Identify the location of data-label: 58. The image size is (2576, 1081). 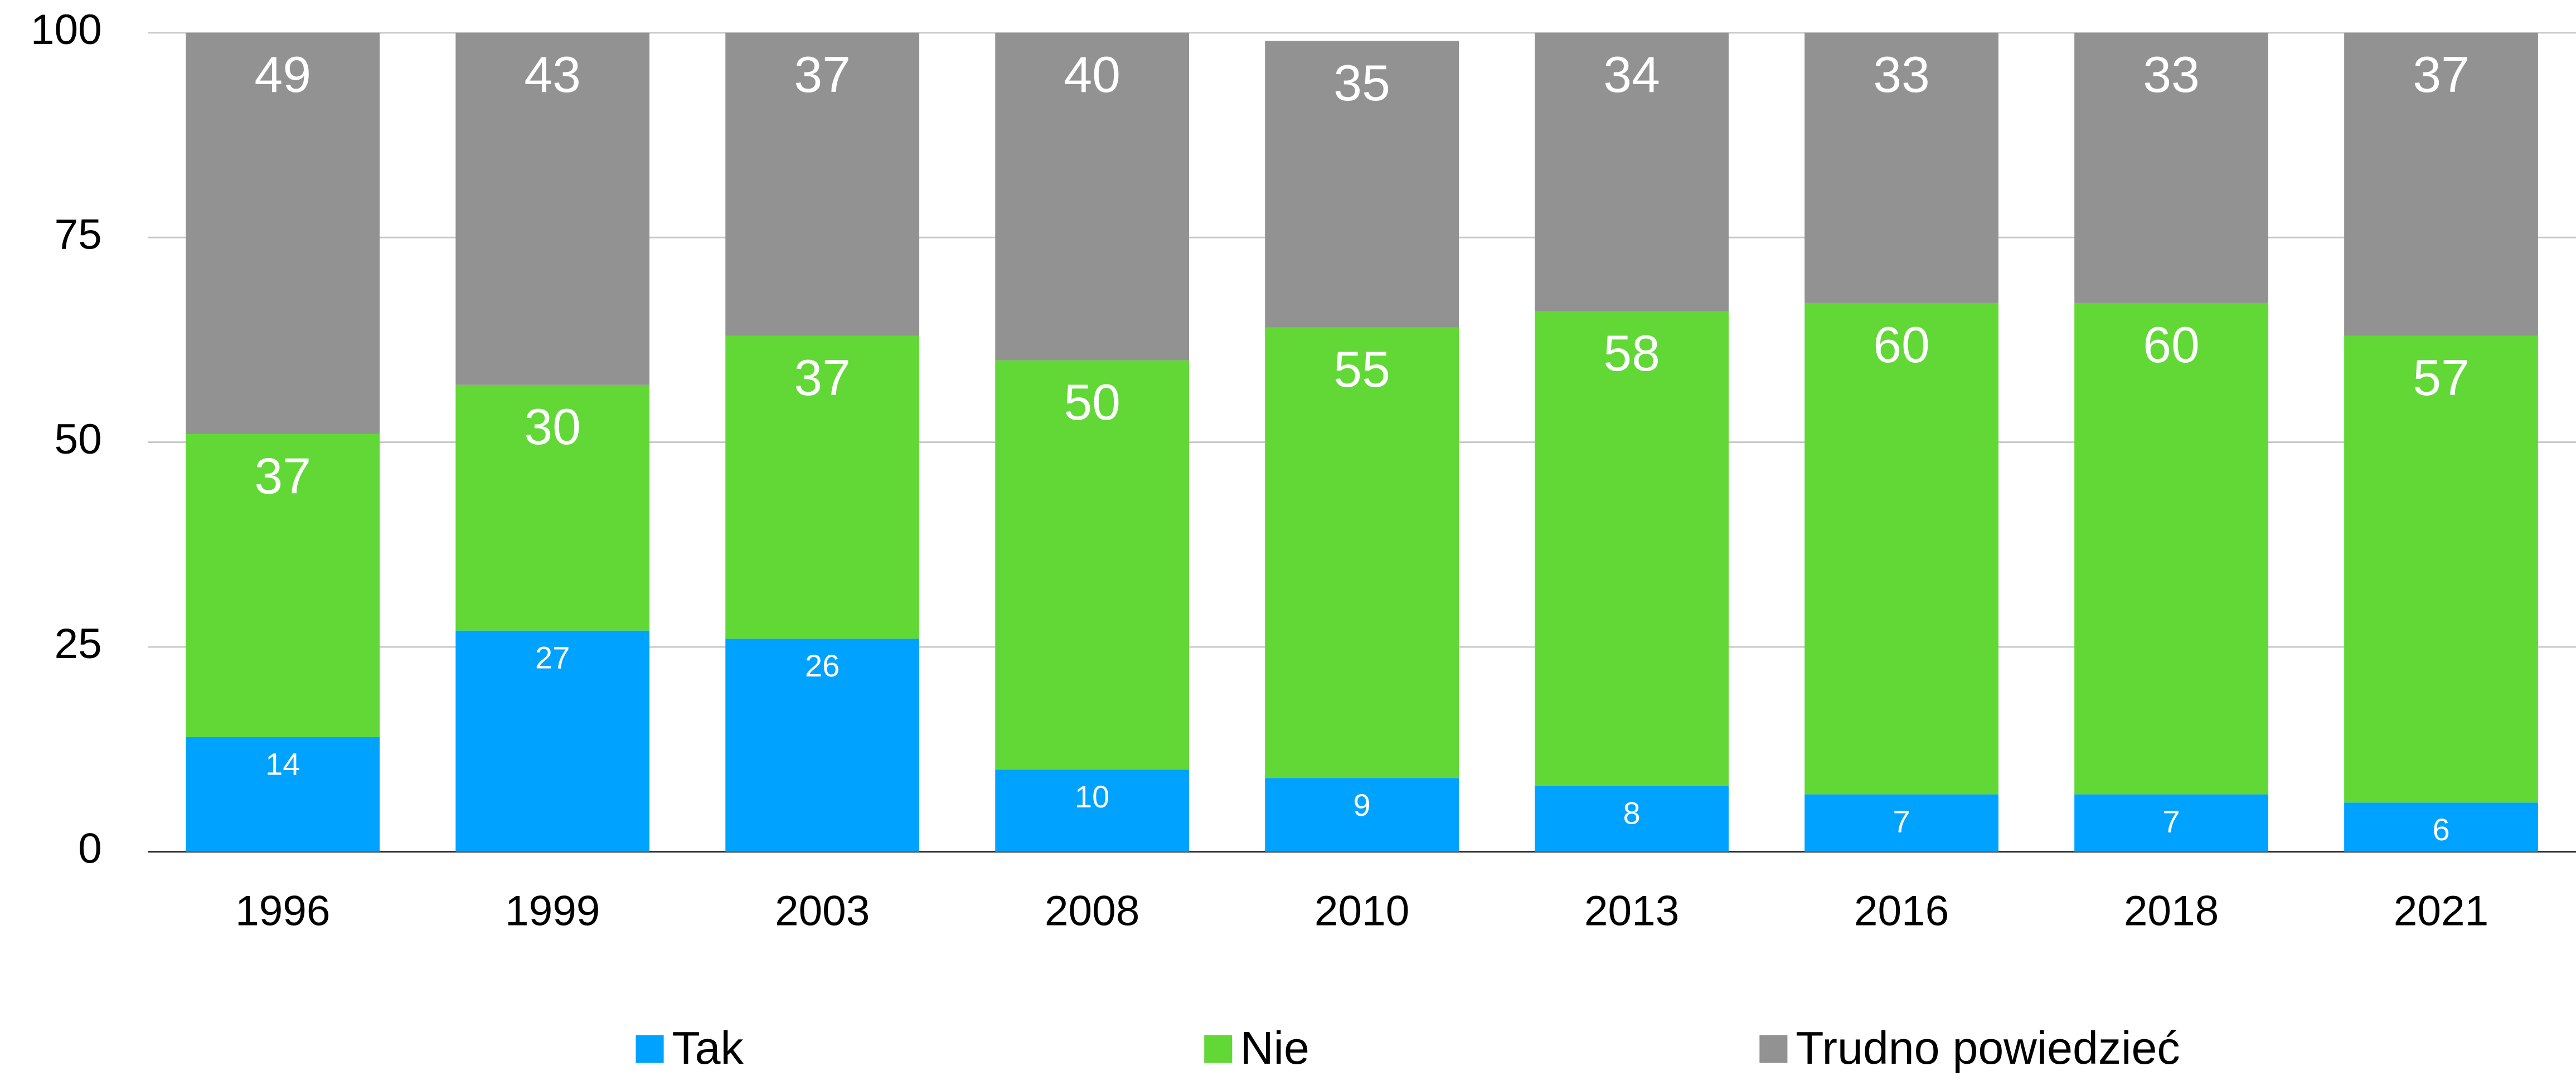
(1632, 353).